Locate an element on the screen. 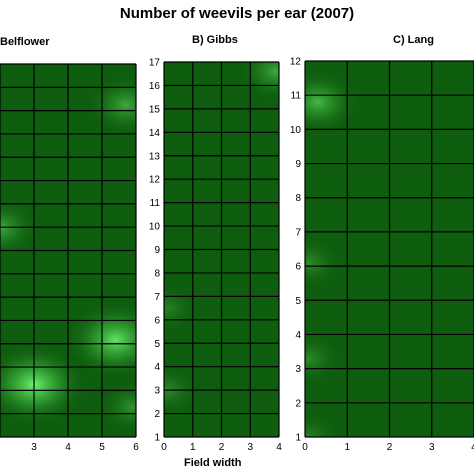 The width and height of the screenshot is (474, 474). x-tick-label-2-2: 2 is located at coordinates (390, 447).